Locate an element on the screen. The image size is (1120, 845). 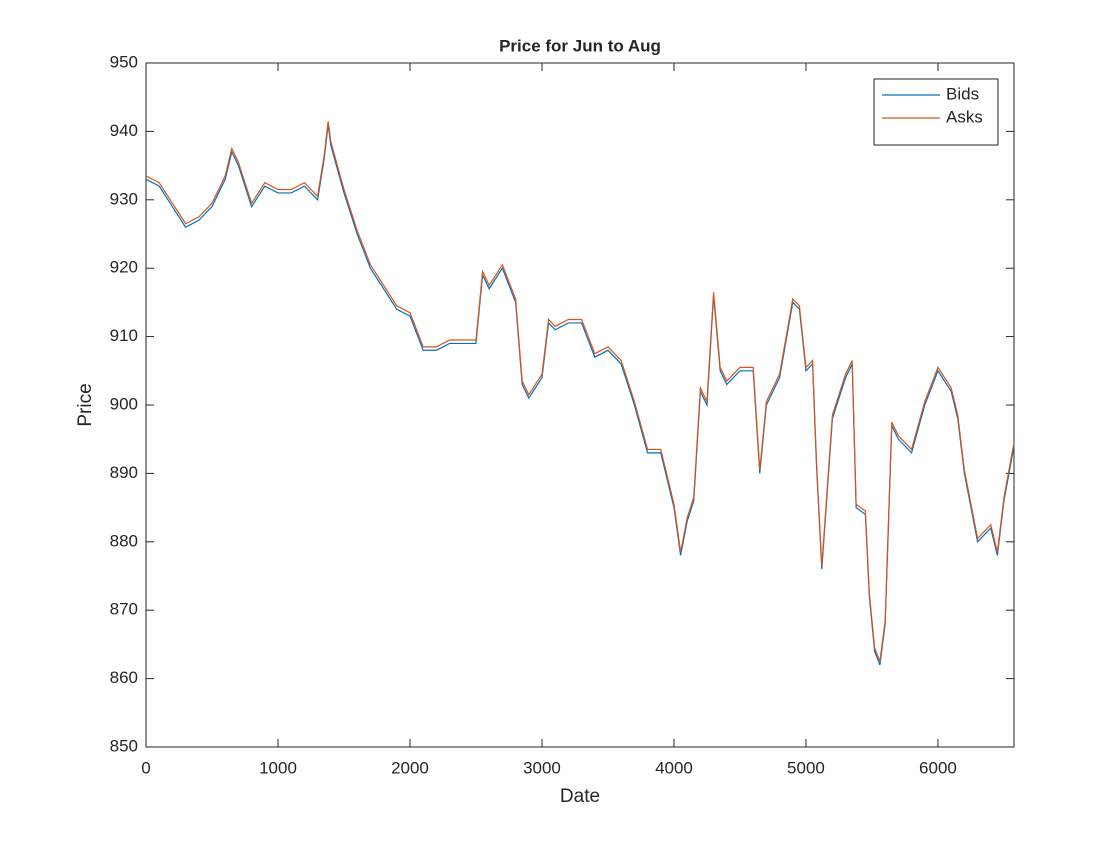
y-tick-label: 910 is located at coordinates (124, 335).